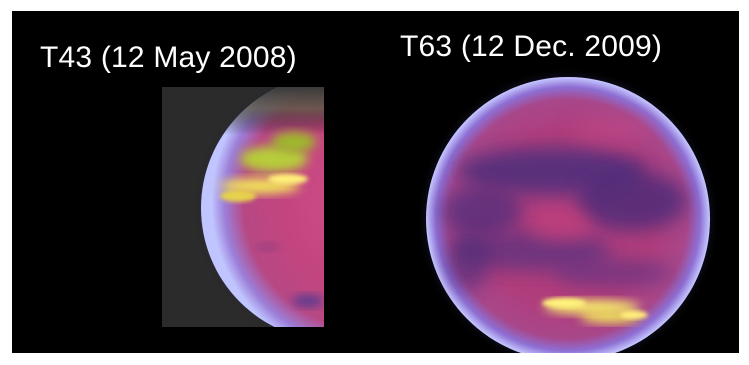  I want to click on caption-t63: T63 (12 Dec. 2009), so click(531, 46).